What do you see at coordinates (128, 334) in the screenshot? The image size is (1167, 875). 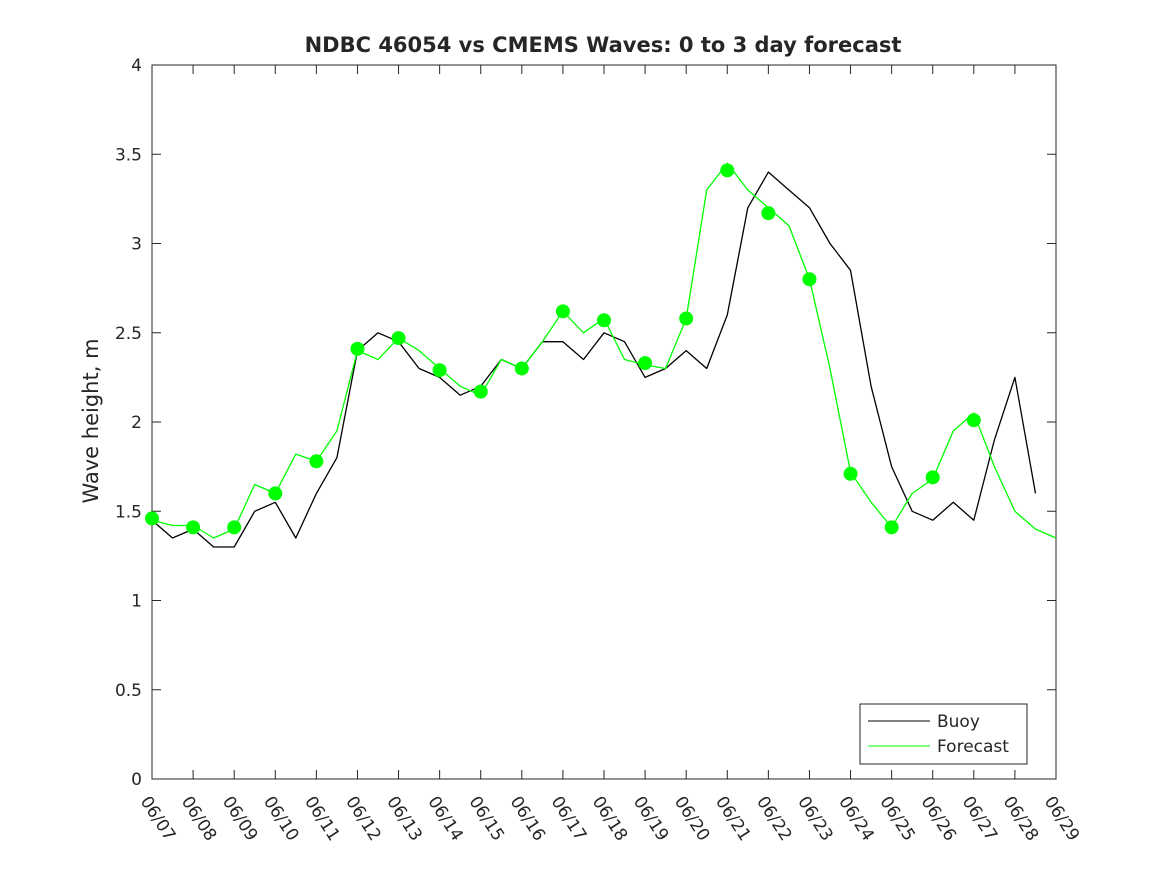 I see `y-tick-label: 2.5` at bounding box center [128, 334].